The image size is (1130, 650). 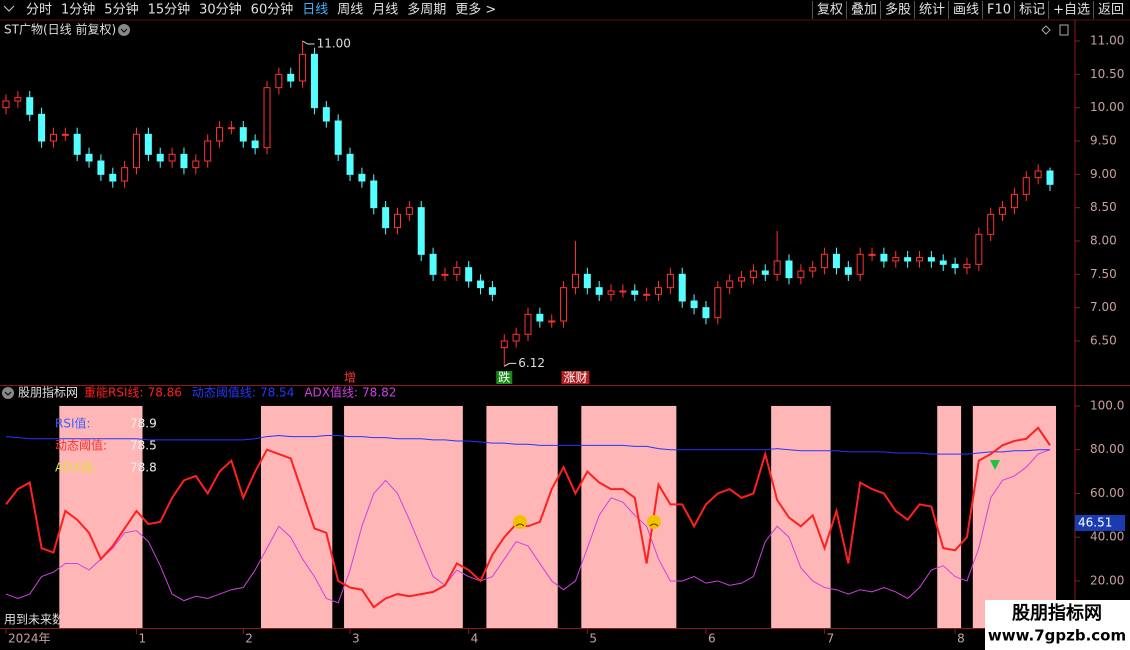 I want to click on legend-value: 78.86, so click(x=165, y=393).